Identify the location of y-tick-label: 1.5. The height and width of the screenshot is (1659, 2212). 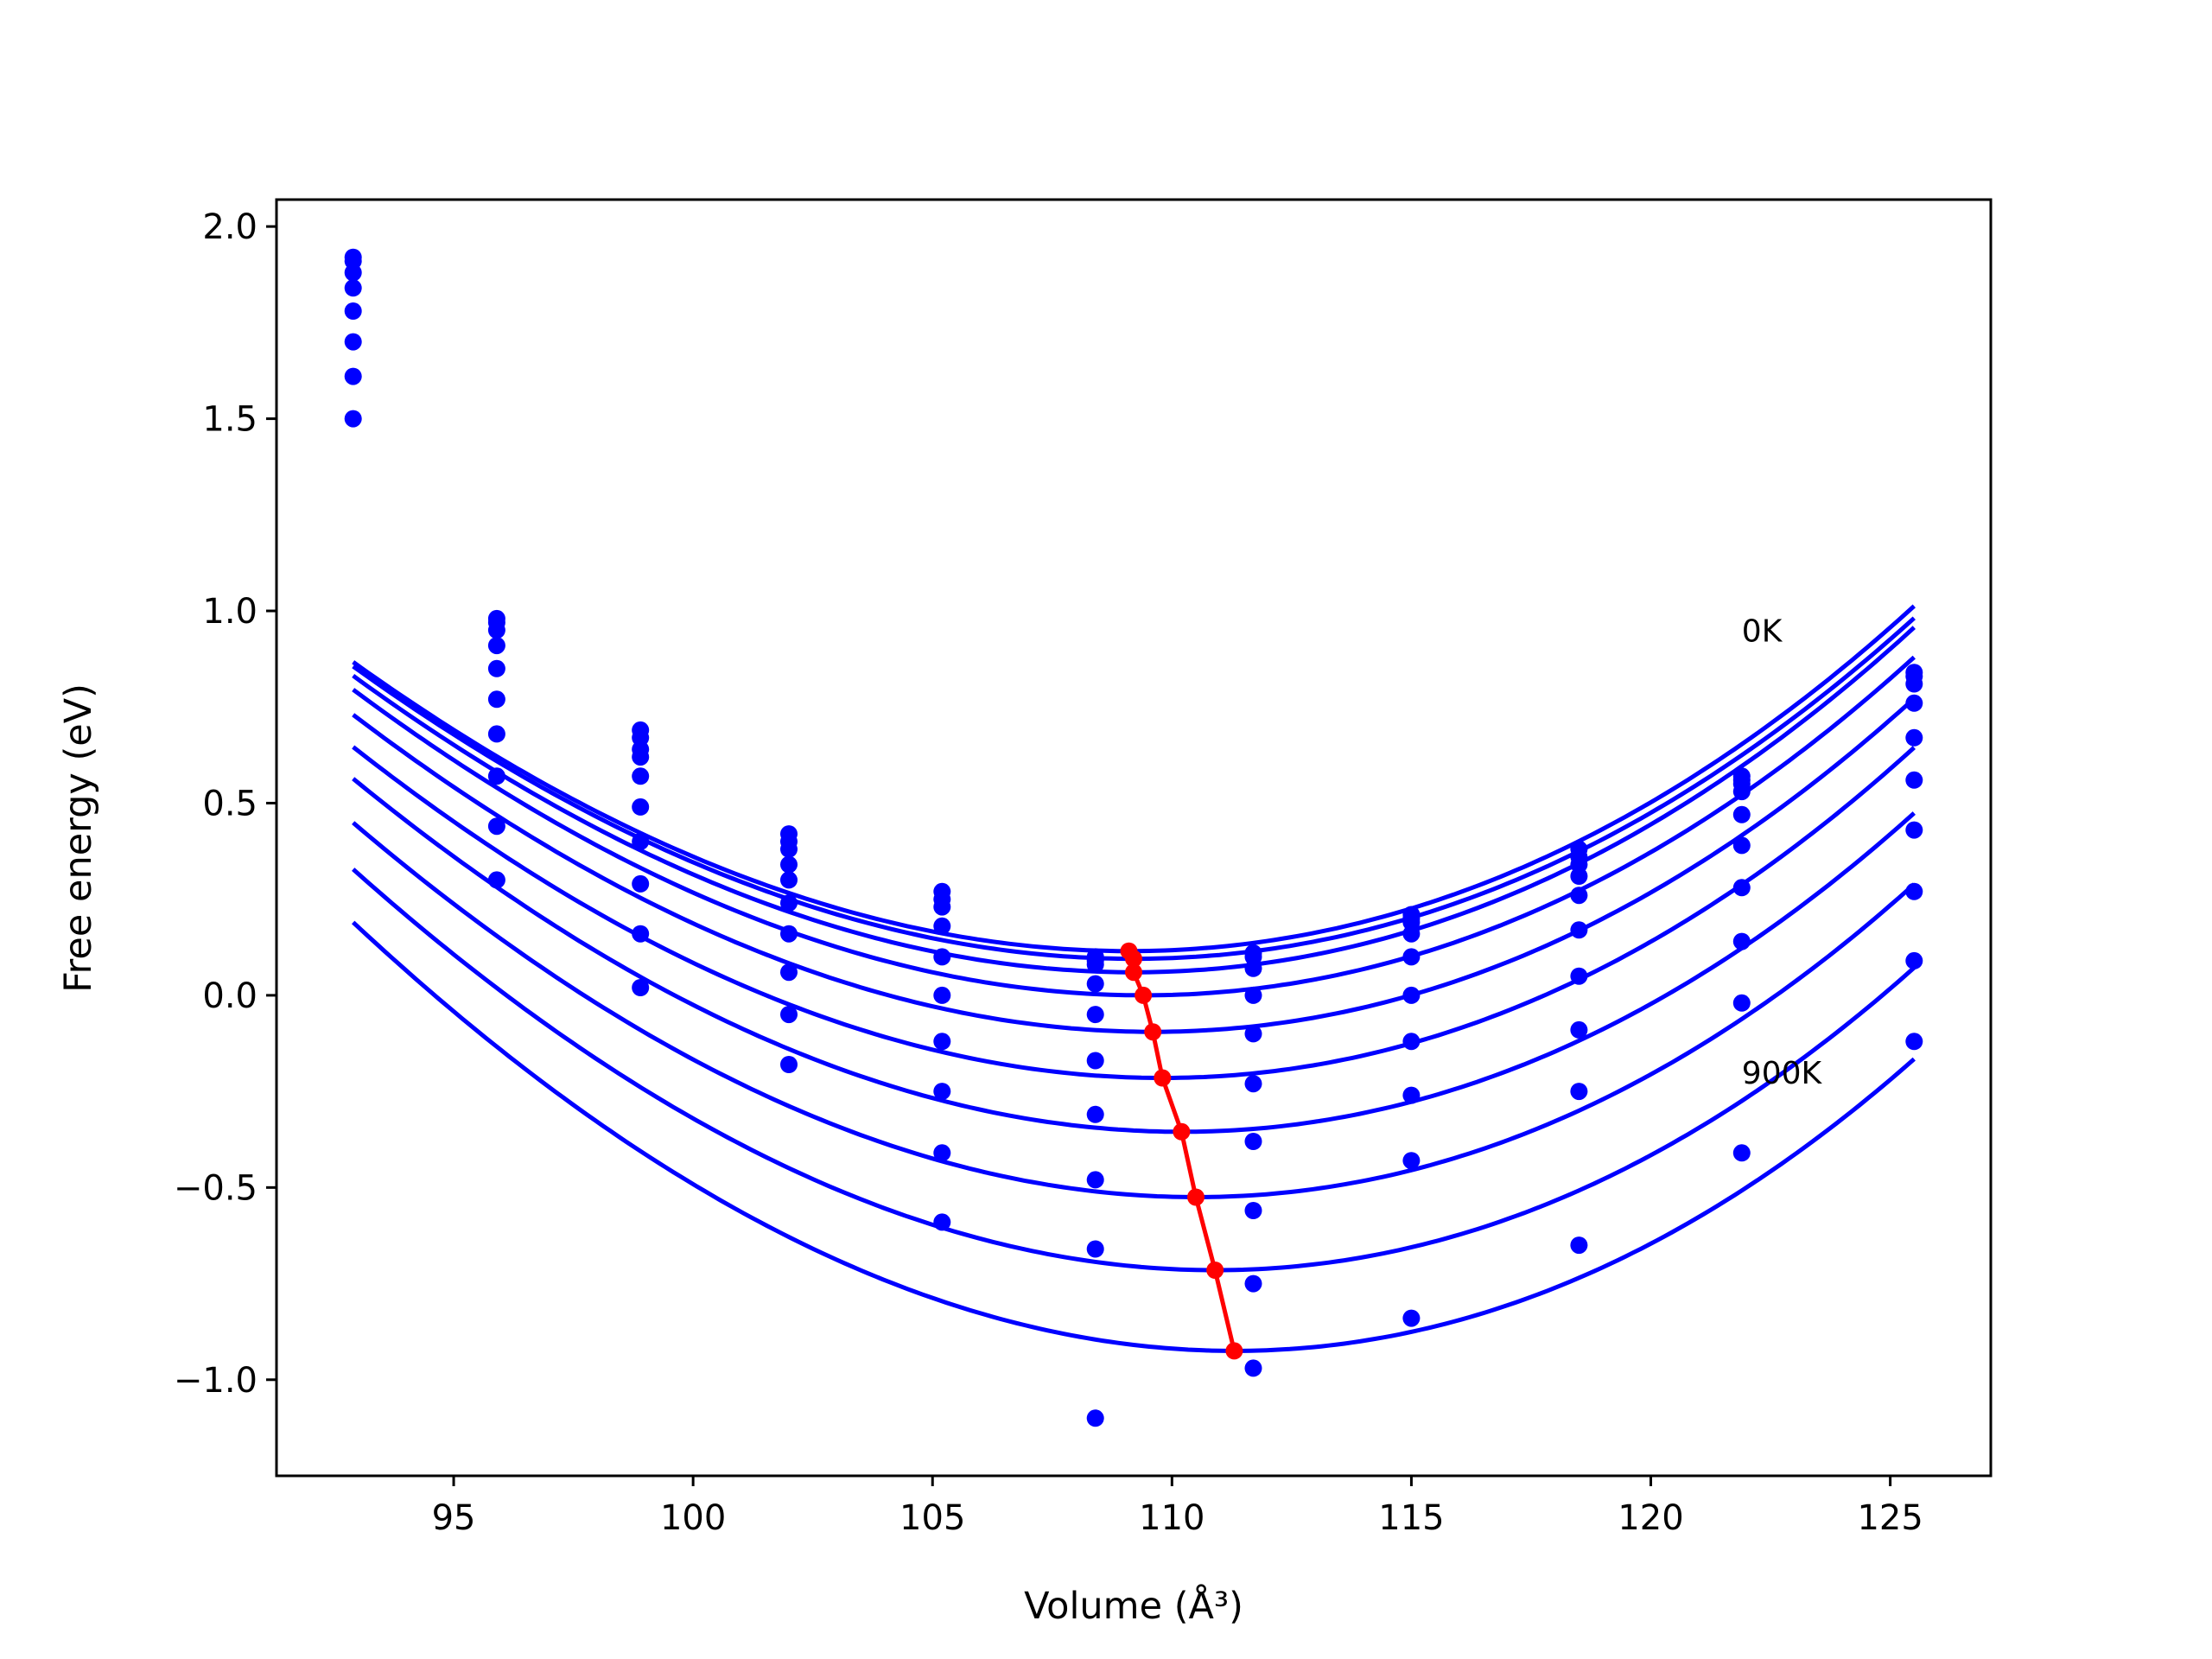
(230, 420).